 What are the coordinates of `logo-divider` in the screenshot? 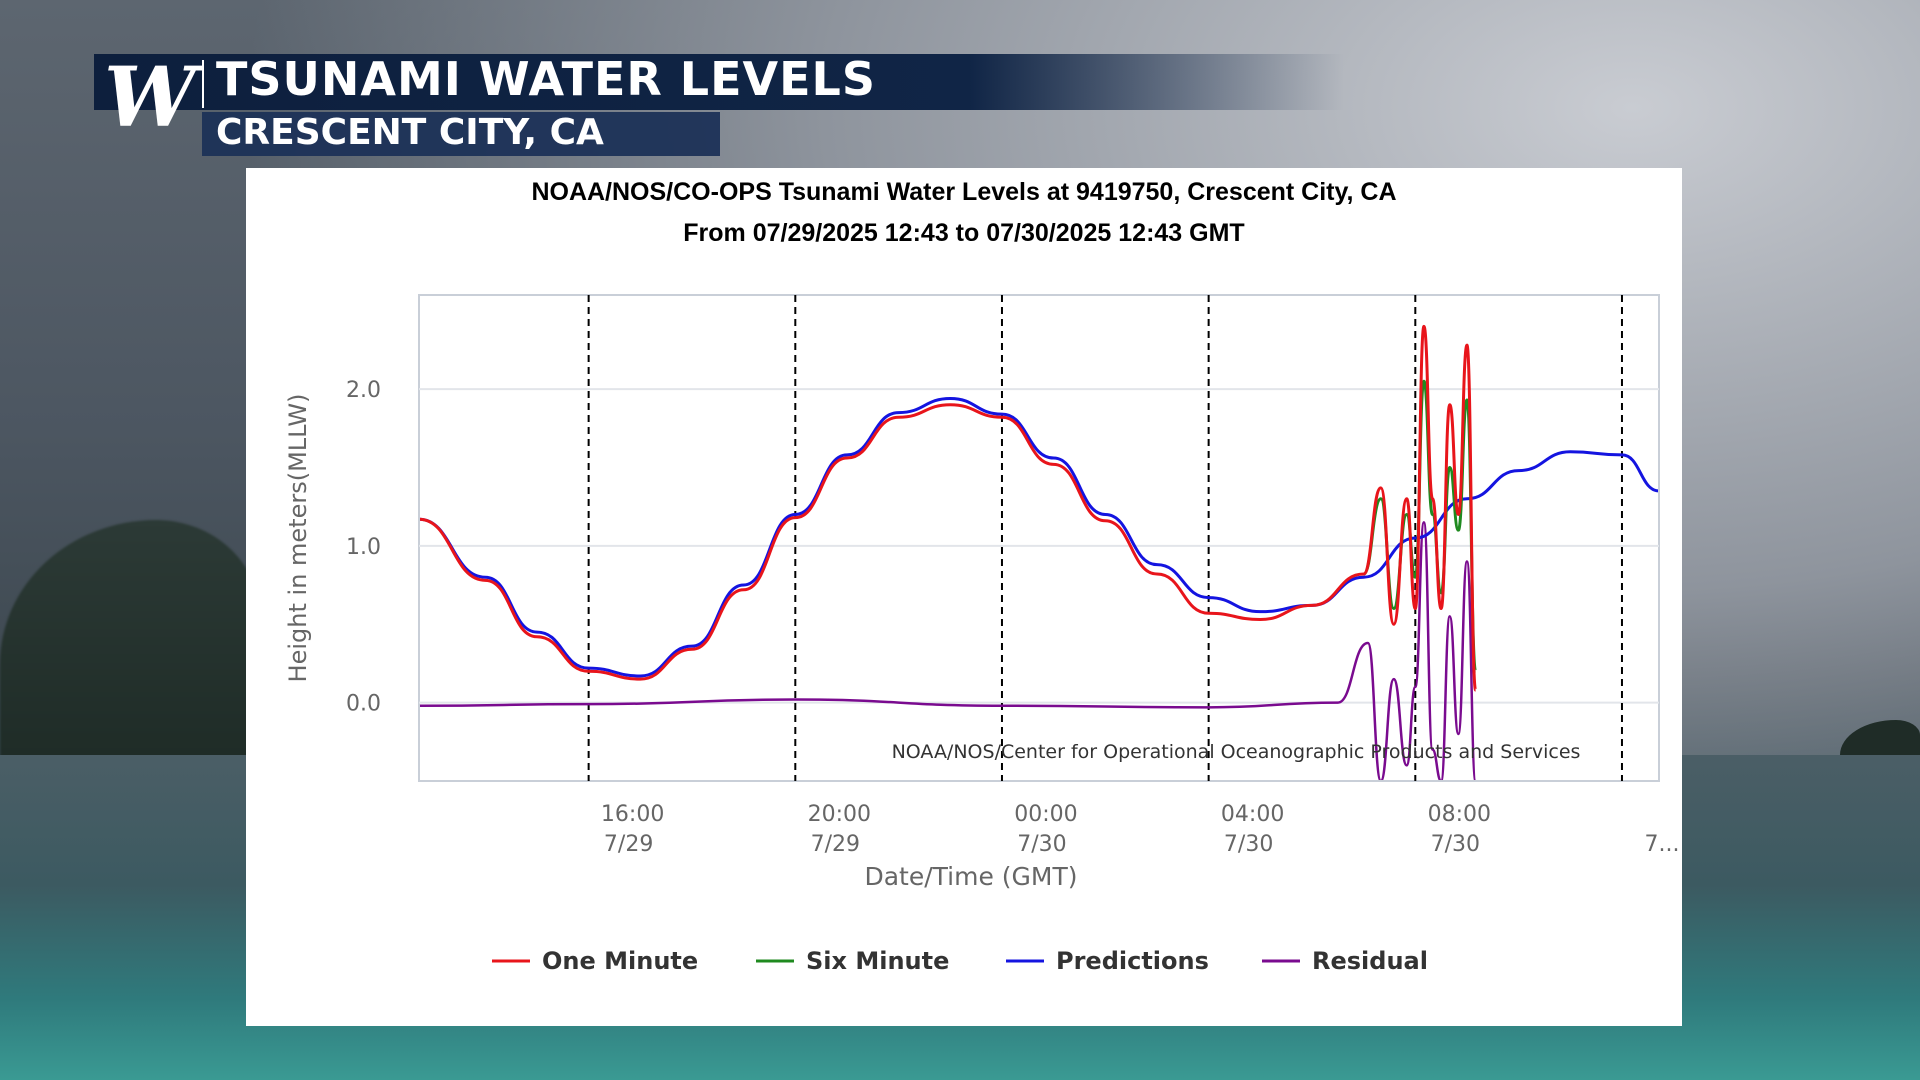 It's located at (203, 84).